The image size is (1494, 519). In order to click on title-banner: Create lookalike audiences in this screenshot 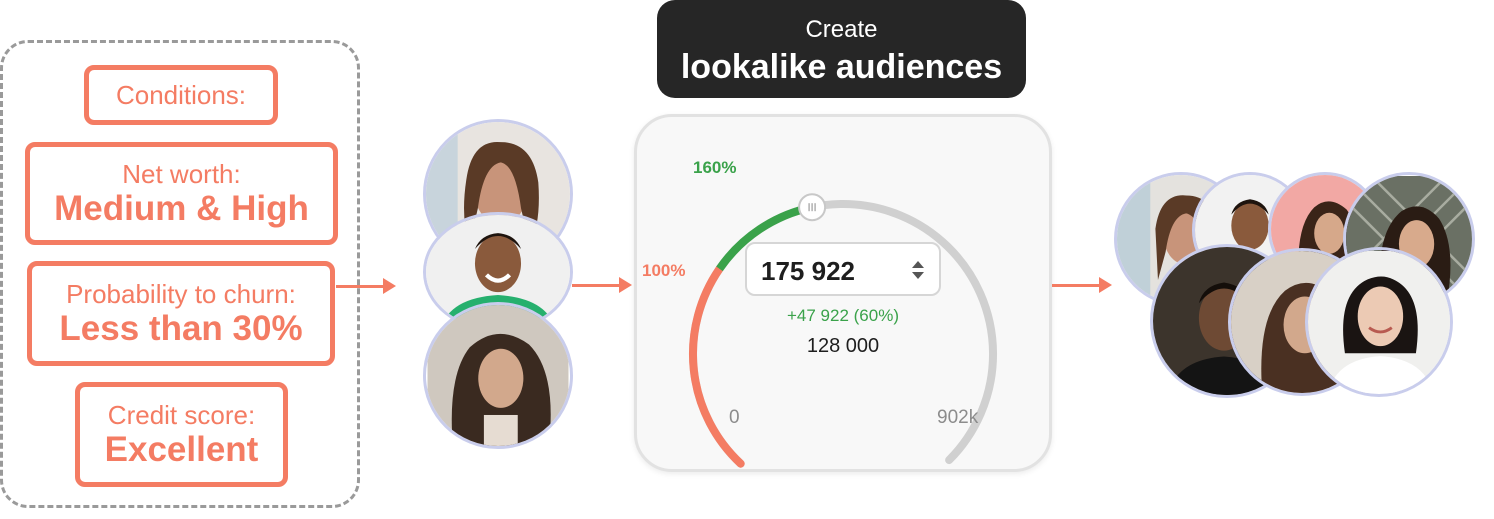, I will do `click(841, 49)`.